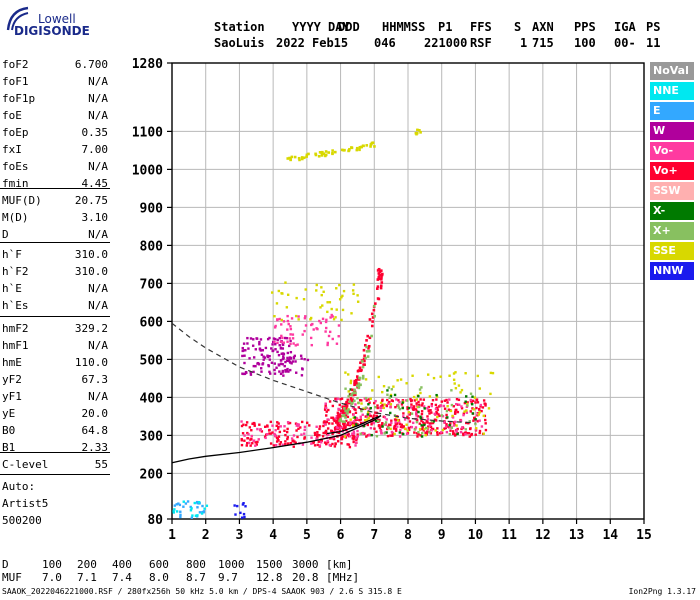 The width and height of the screenshot is (700, 600). What do you see at coordinates (239, 27) in the screenshot?
I see `header-label: Station` at bounding box center [239, 27].